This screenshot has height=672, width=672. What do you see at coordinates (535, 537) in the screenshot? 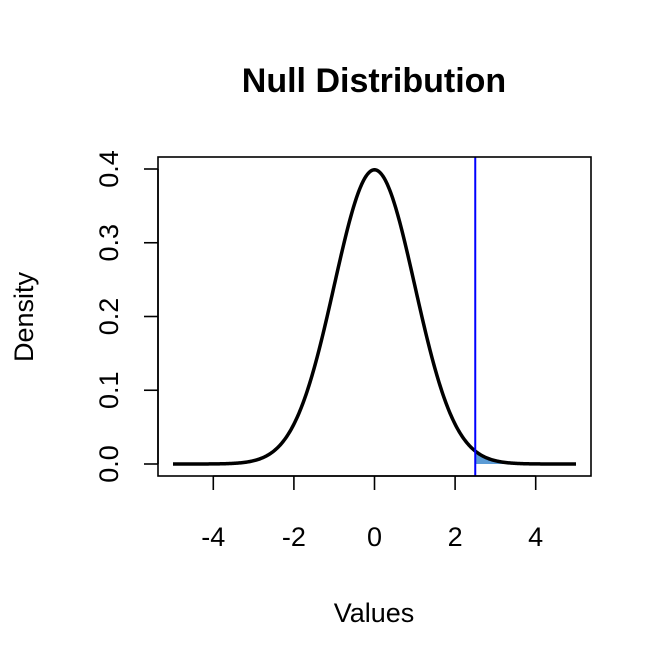
I see `x-tick-label: 4` at bounding box center [535, 537].